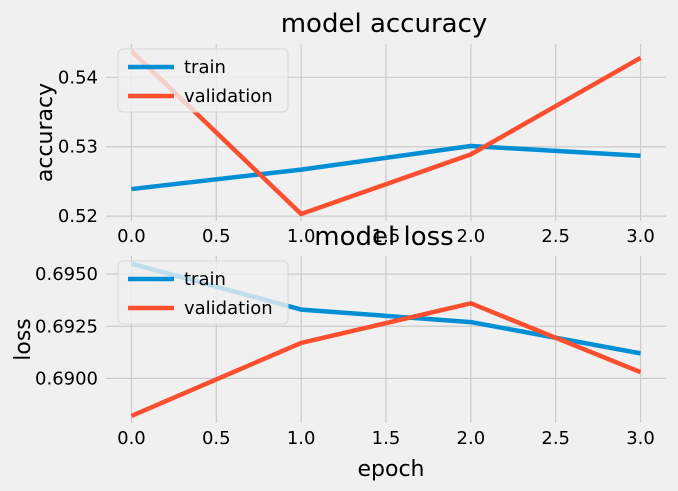 This screenshot has height=491, width=678. What do you see at coordinates (23, 339) in the screenshot?
I see `y-axis-label: loss` at bounding box center [23, 339].